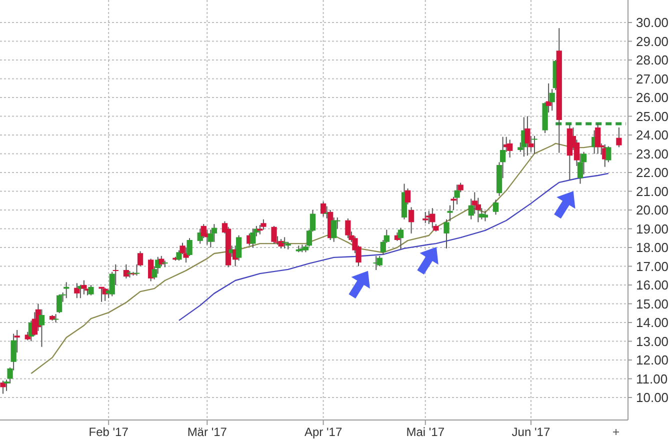 This screenshot has height=440, width=670. What do you see at coordinates (652, 60) in the screenshot?
I see `y-tick-label: 28.00` at bounding box center [652, 60].